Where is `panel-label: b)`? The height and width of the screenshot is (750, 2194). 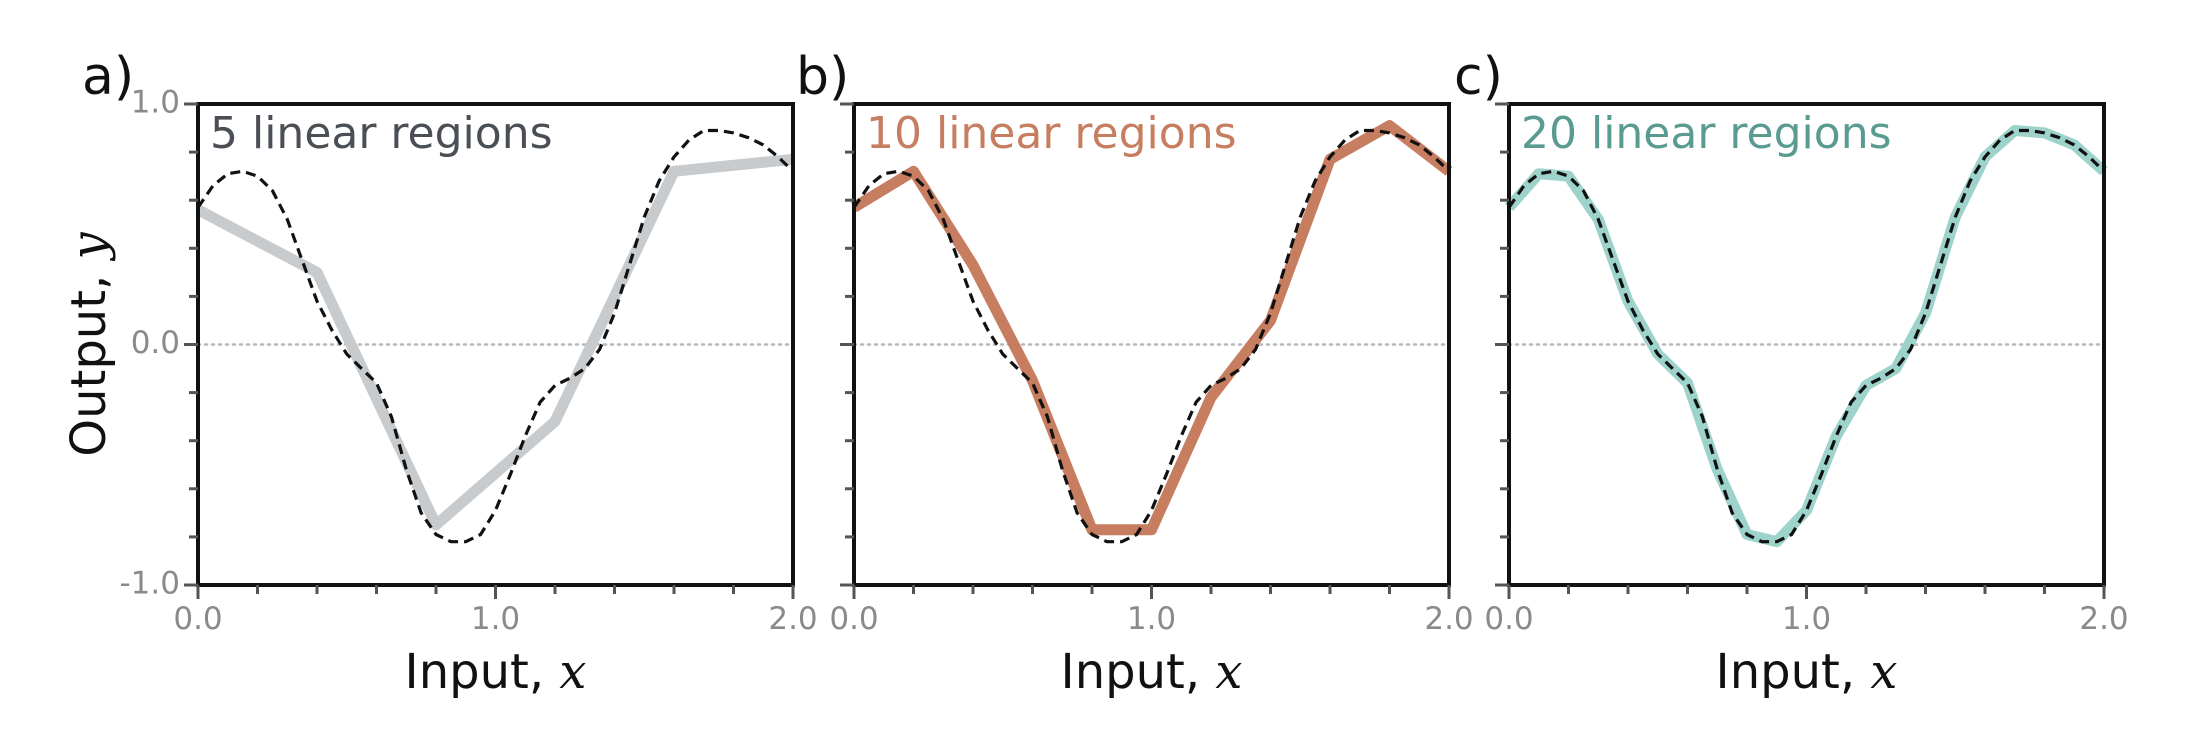 panel-label: b) is located at coordinates (822, 77).